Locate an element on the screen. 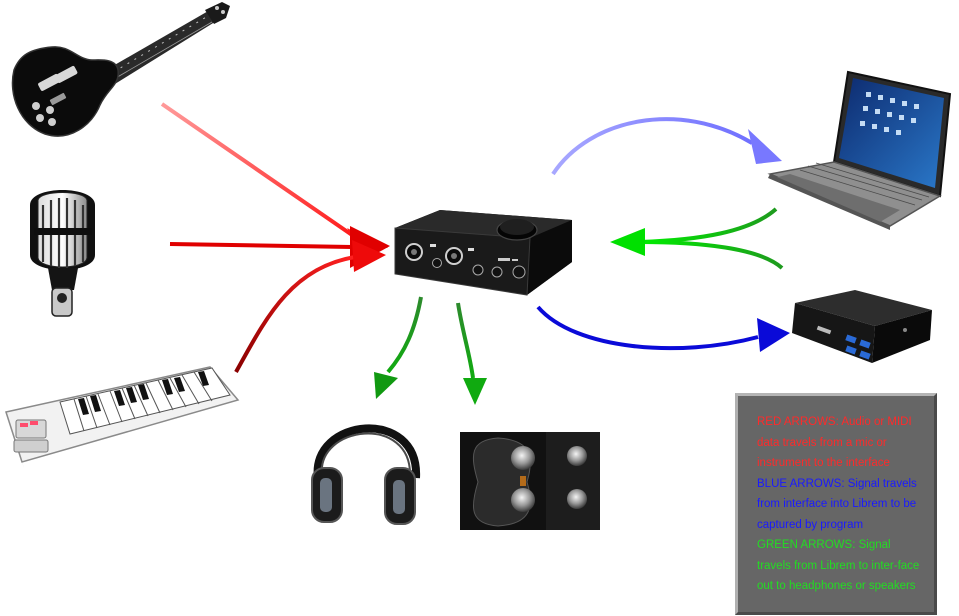 The height and width of the screenshot is (616, 959). blue-arrow-laptop is located at coordinates (666, 146).